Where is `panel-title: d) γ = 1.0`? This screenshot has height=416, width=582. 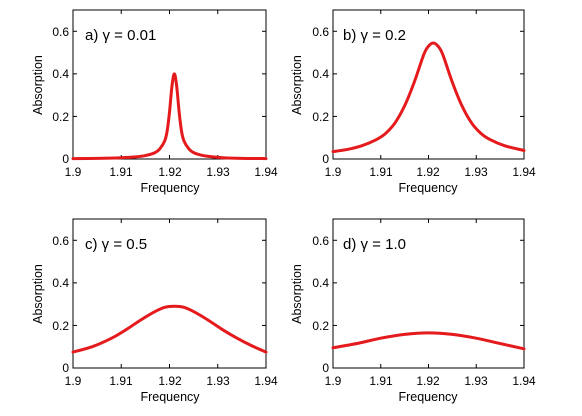 panel-title: d) γ = 1.0 is located at coordinates (374, 244).